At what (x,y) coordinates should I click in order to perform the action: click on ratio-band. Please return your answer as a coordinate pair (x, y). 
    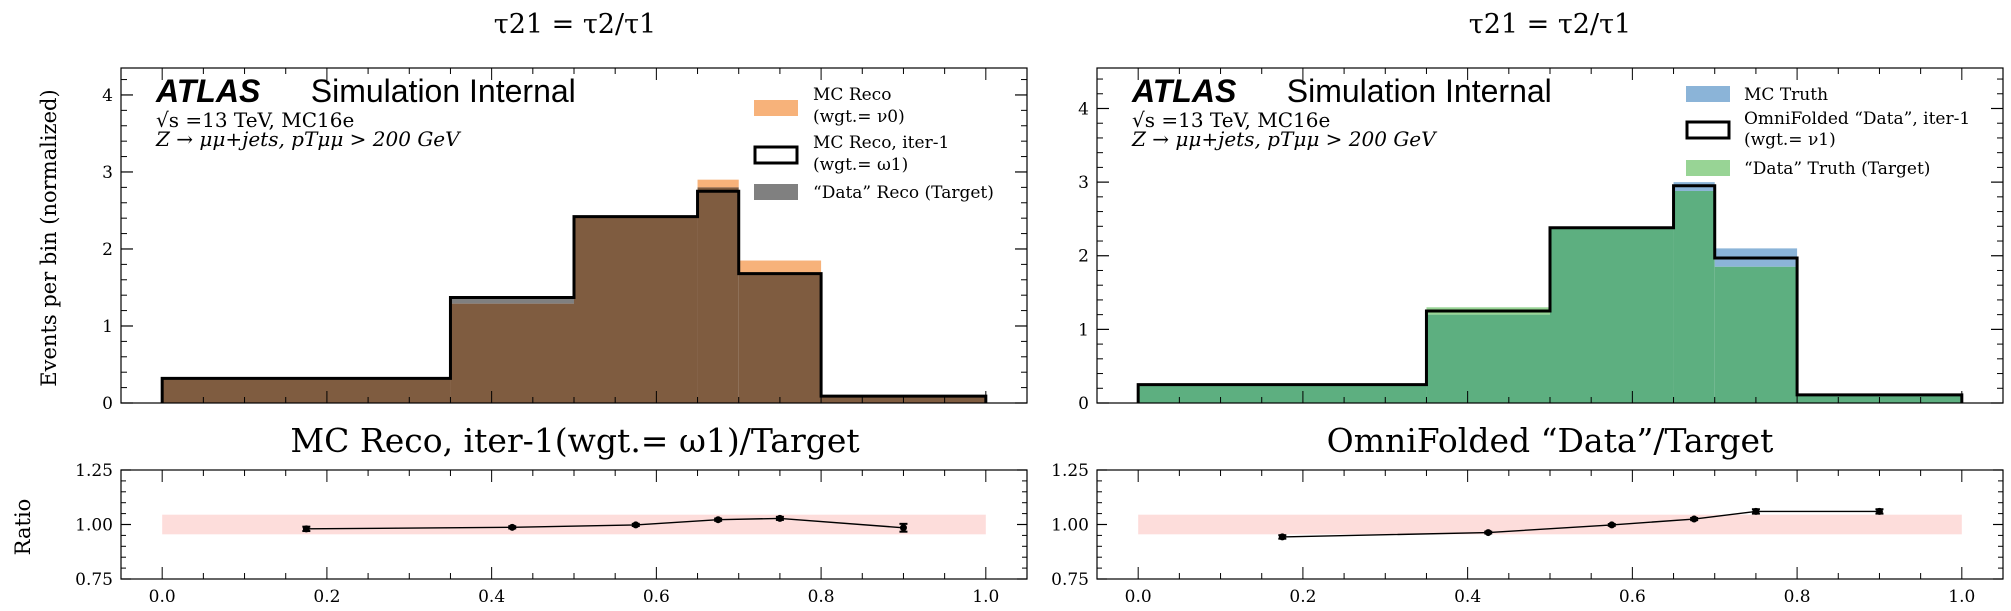
    Looking at the image, I should click on (1550, 524).